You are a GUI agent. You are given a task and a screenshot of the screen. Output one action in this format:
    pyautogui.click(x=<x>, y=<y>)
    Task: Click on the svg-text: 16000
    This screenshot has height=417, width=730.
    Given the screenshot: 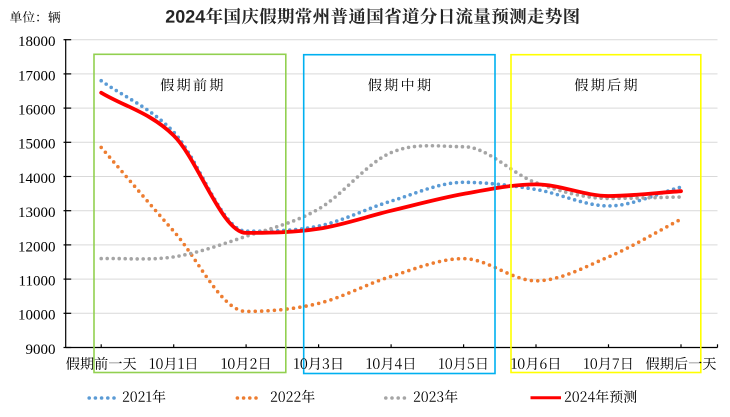 What is the action you would take?
    pyautogui.click(x=37, y=111)
    